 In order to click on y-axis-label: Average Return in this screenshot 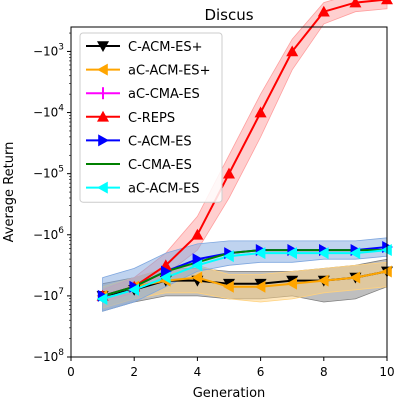, I will do `click(9, 192)`.